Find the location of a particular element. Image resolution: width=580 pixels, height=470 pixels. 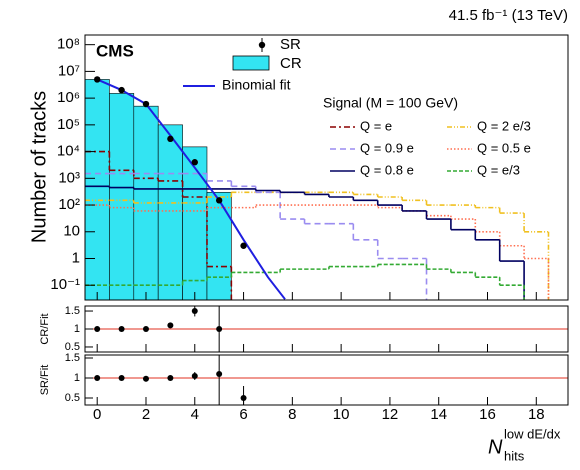

ratio-label: SR/Fit is located at coordinates (45, 380).